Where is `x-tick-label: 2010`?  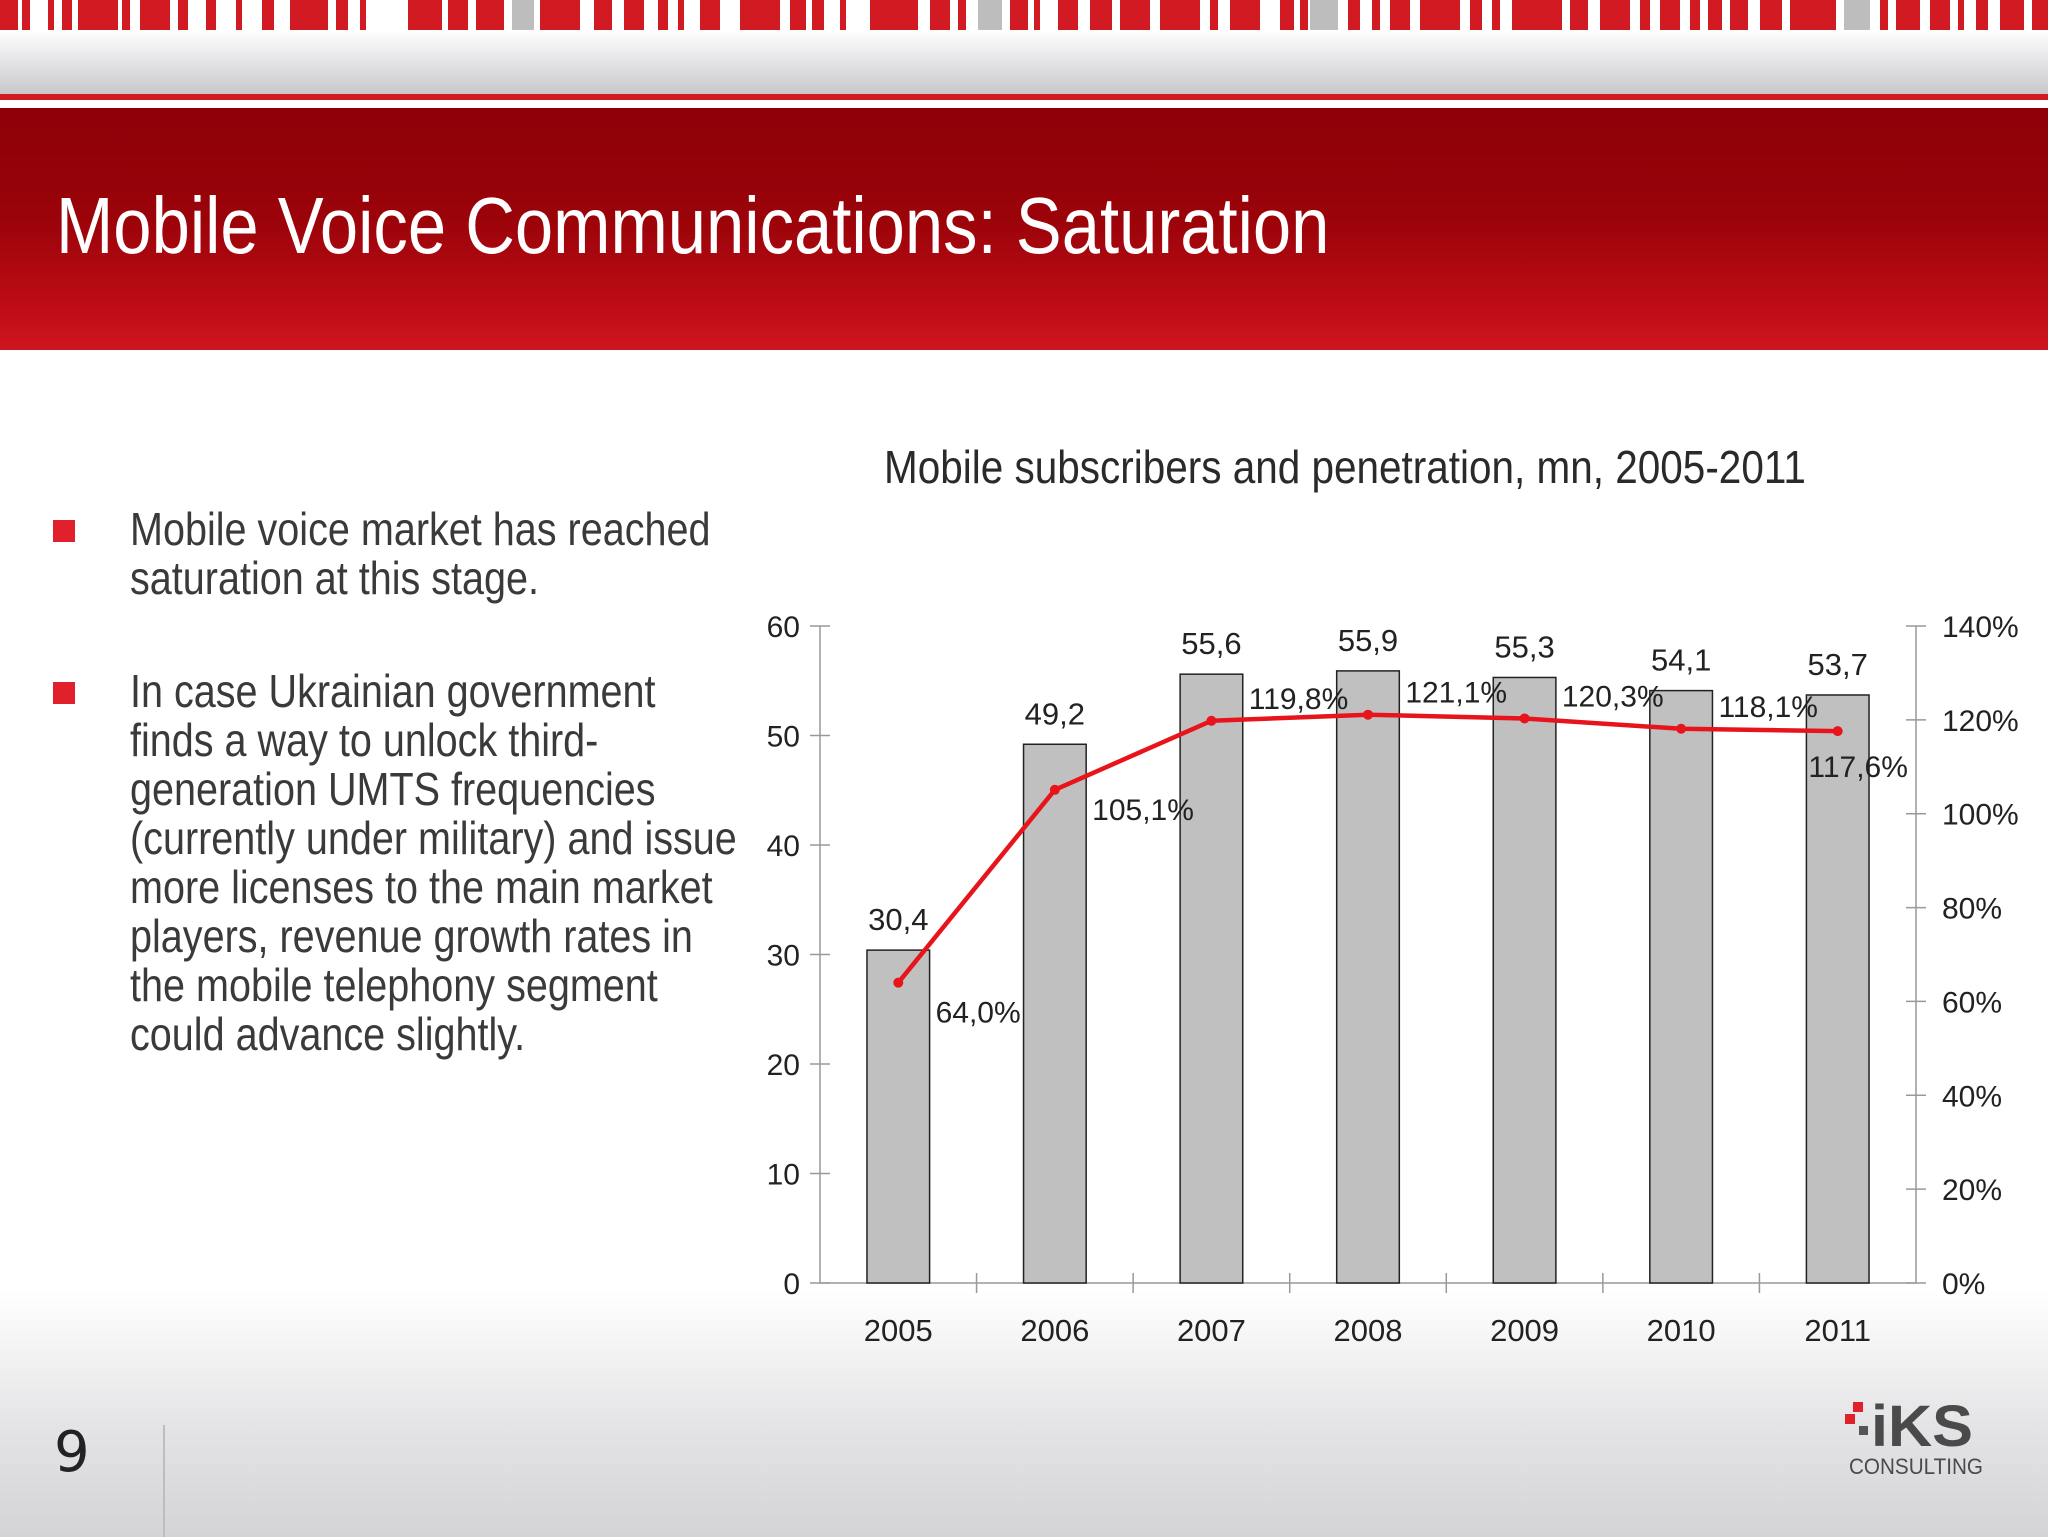 x-tick-label: 2010 is located at coordinates (1681, 1330).